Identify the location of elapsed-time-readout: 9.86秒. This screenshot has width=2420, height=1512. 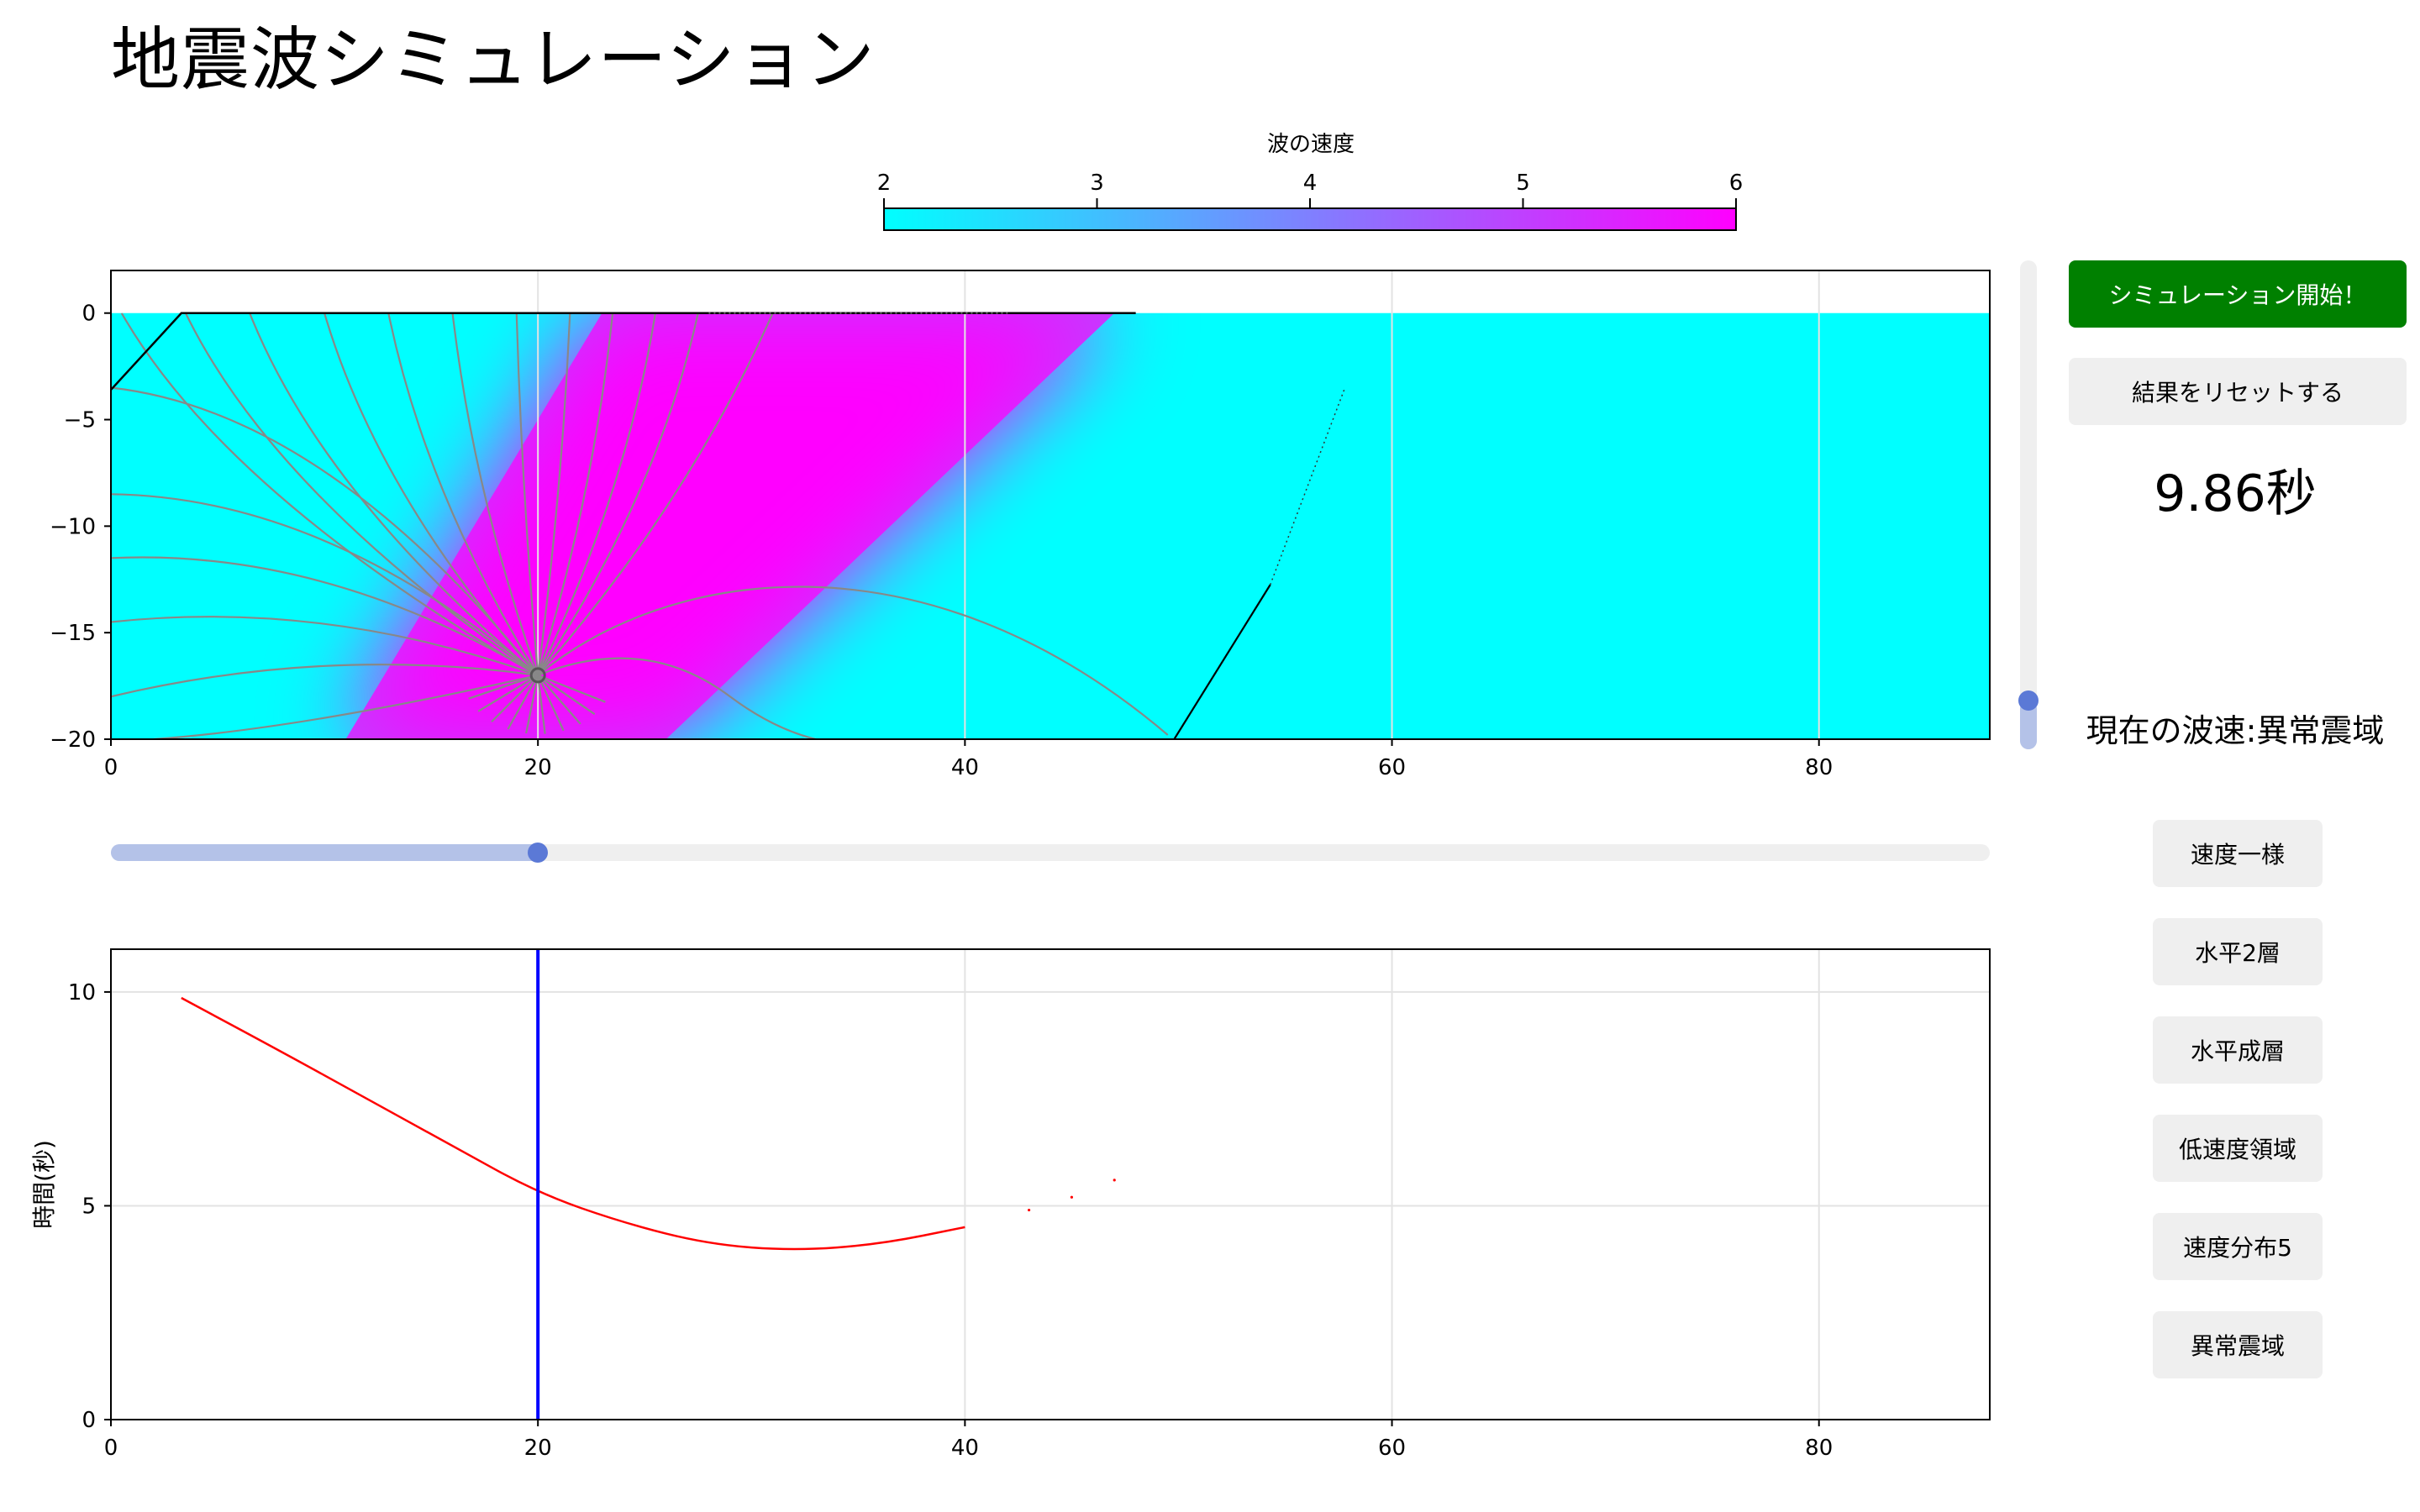
(2235, 494).